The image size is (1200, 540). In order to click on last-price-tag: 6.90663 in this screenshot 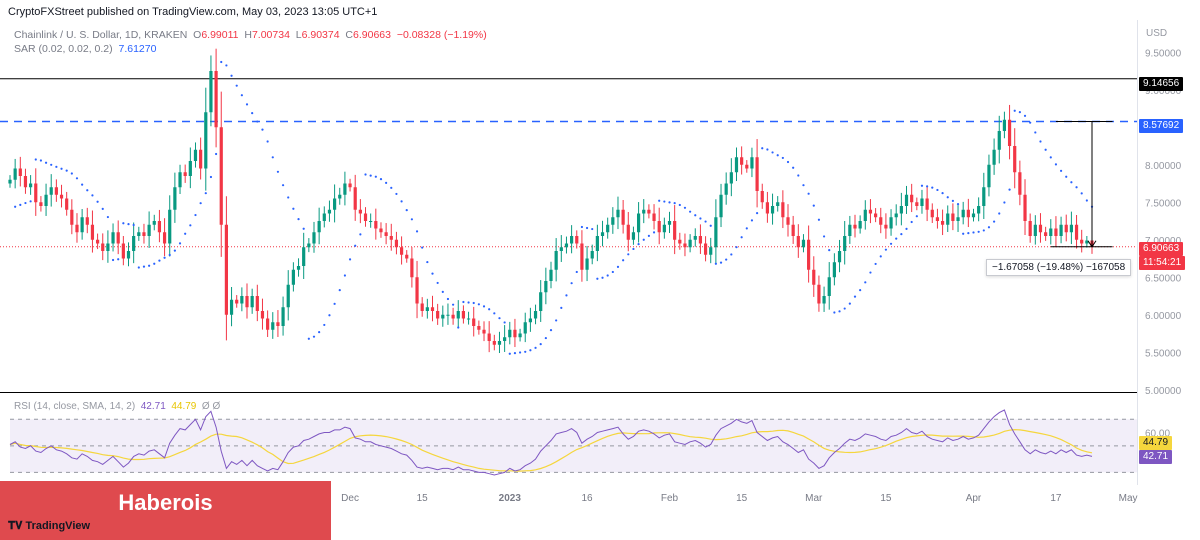, I will do `click(1161, 249)`.